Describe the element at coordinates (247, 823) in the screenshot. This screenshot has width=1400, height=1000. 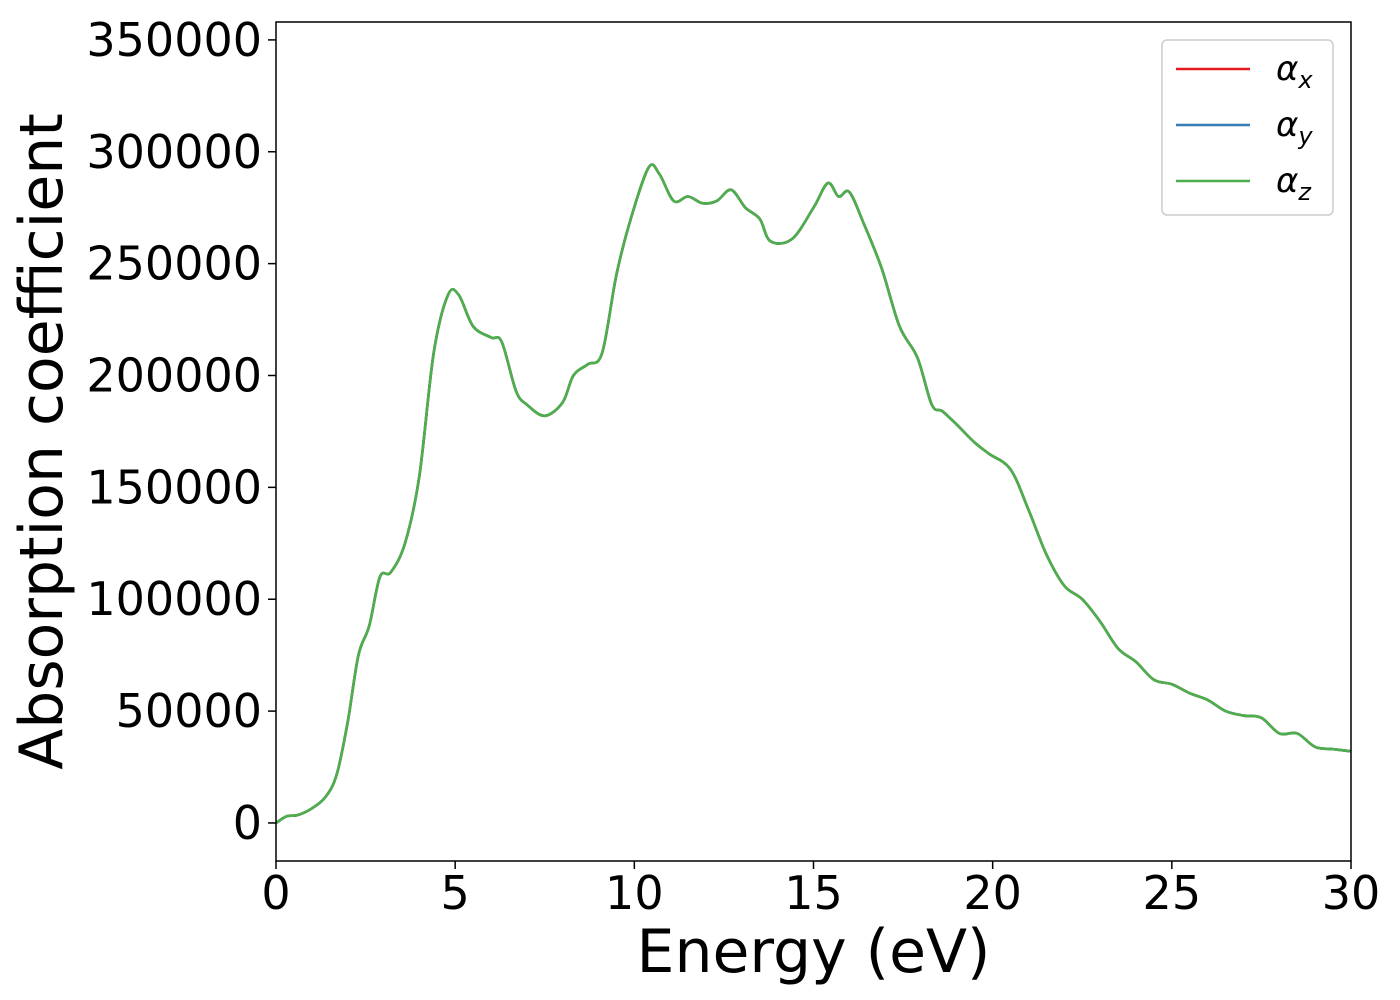
I see `y-tick-label: 0` at that location.